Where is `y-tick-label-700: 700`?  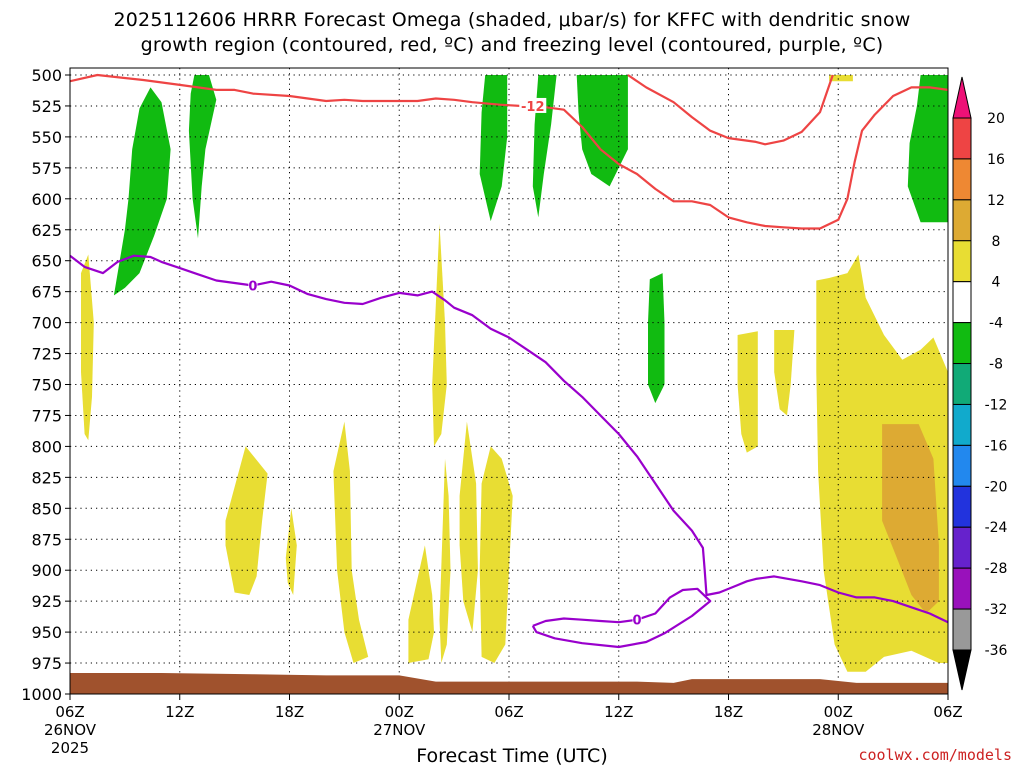 y-tick-label-700: 700 is located at coordinates (46, 323).